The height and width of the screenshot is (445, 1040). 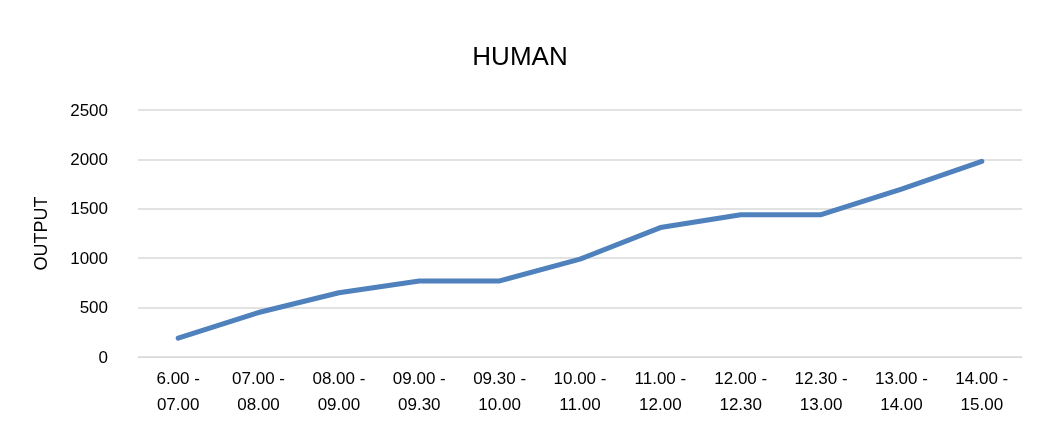 I want to click on y-tick-label: 2000, so click(x=89, y=159).